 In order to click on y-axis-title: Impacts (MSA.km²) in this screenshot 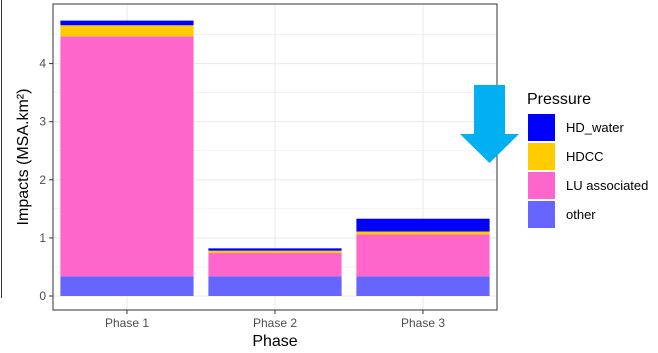, I will do `click(23, 157)`.